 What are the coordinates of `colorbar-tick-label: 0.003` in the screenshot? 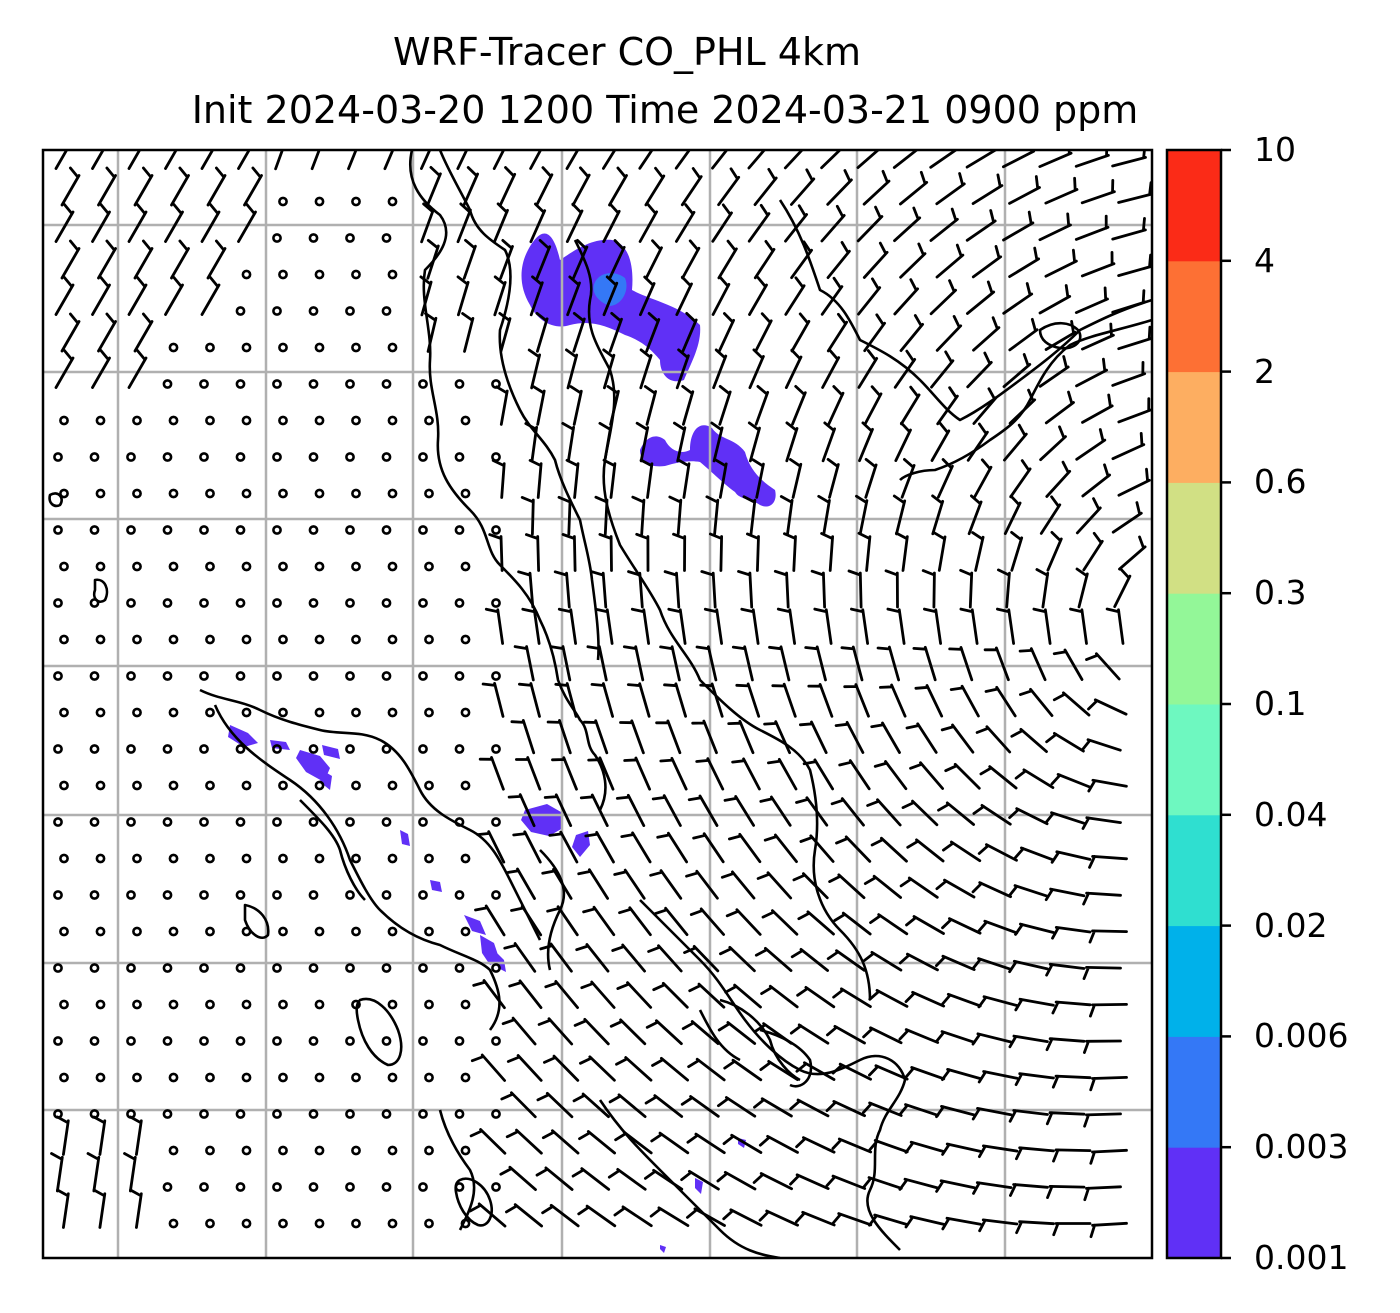 It's located at (1301, 1147).